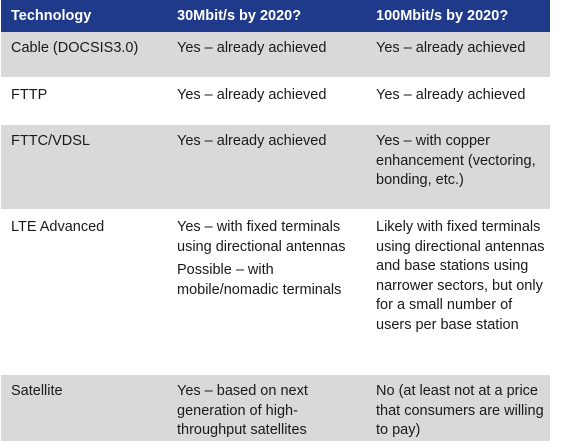  Describe the element at coordinates (84, 16) in the screenshot. I see `header-technology: Technology` at that location.